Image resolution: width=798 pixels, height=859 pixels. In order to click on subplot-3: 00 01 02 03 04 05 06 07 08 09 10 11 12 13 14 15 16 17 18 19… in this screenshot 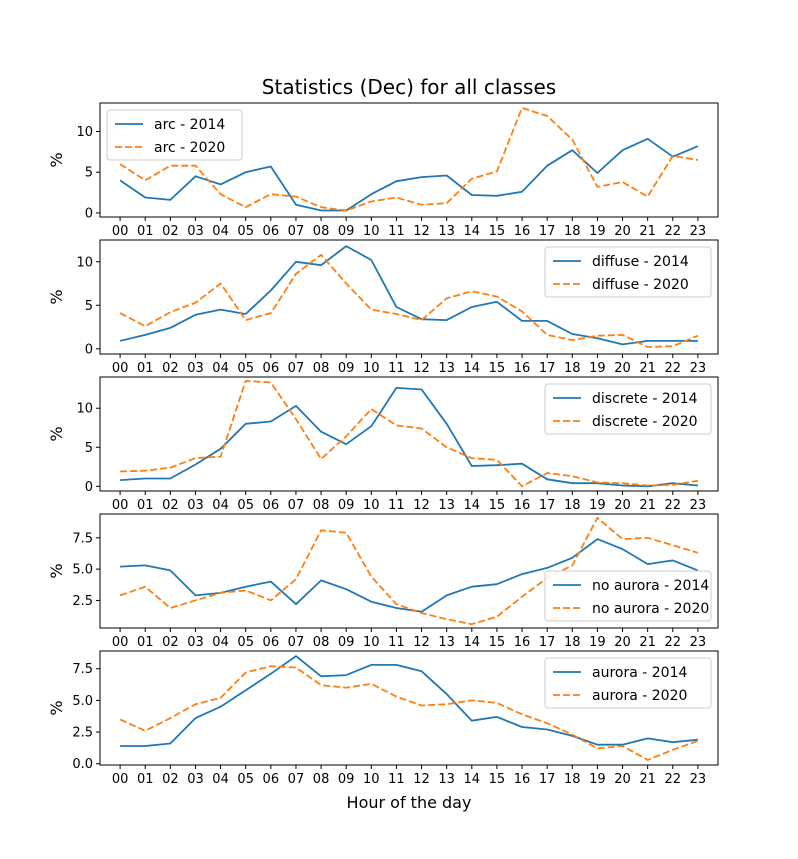, I will do `click(383, 444)`.